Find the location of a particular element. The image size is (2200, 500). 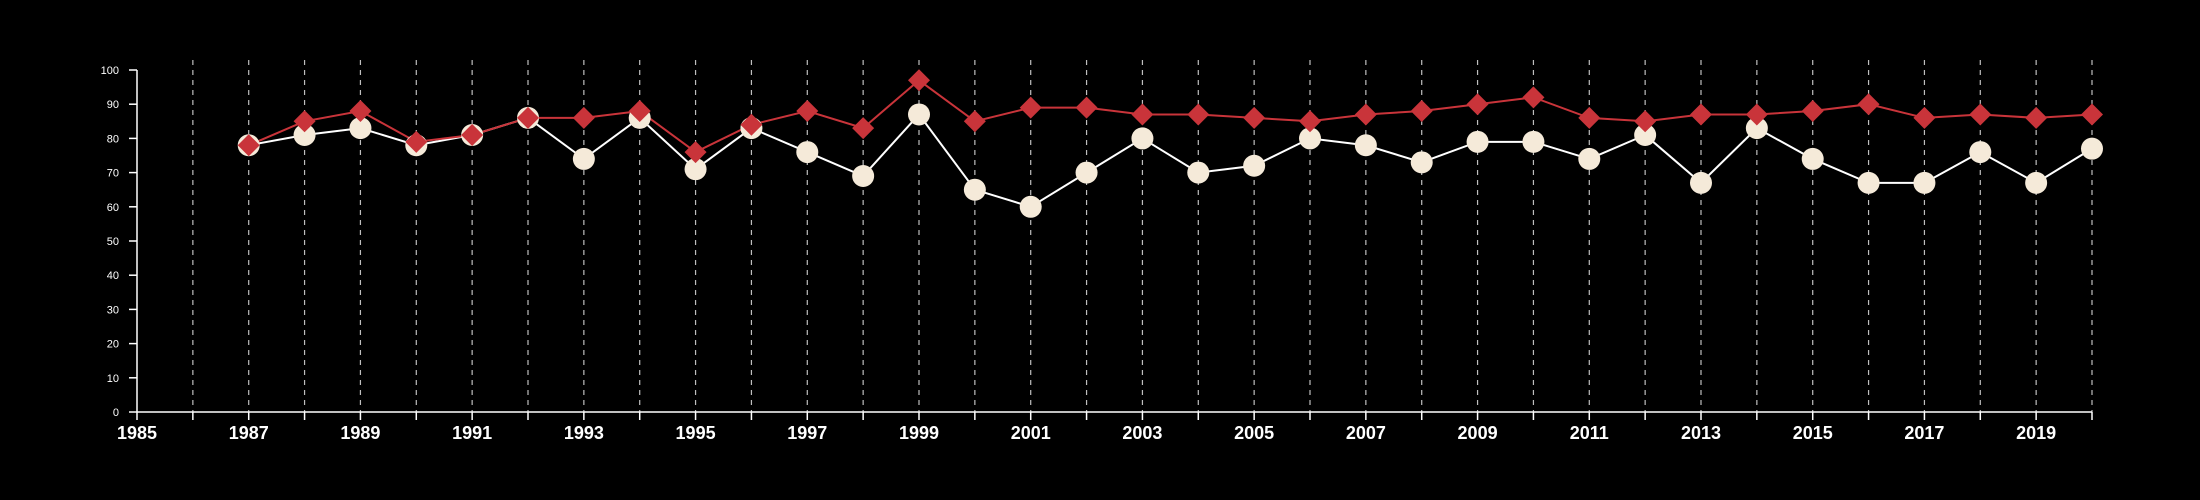

y-tick-label: 40 is located at coordinates (113, 276).